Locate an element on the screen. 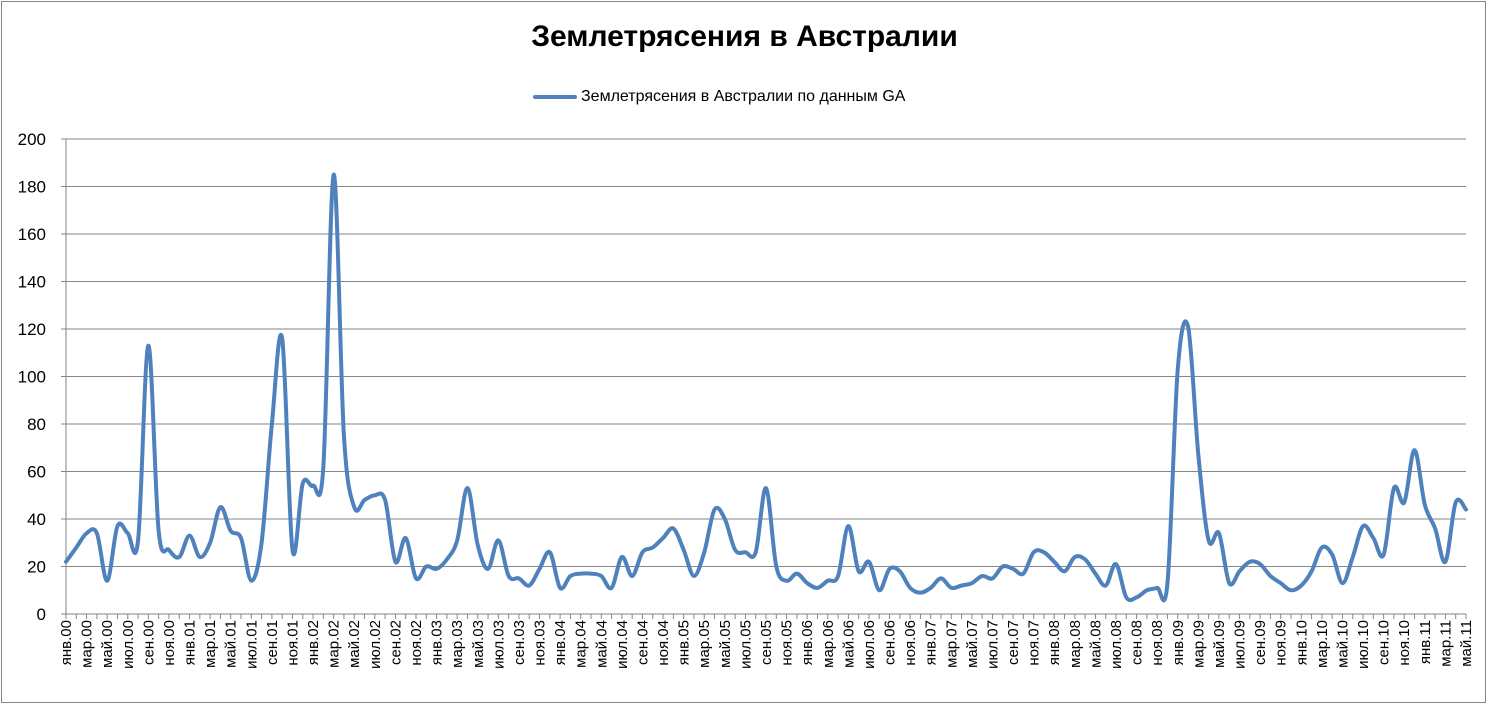 The height and width of the screenshot is (705, 1489). x-tick-label: мар.08 is located at coordinates (1075, 644).